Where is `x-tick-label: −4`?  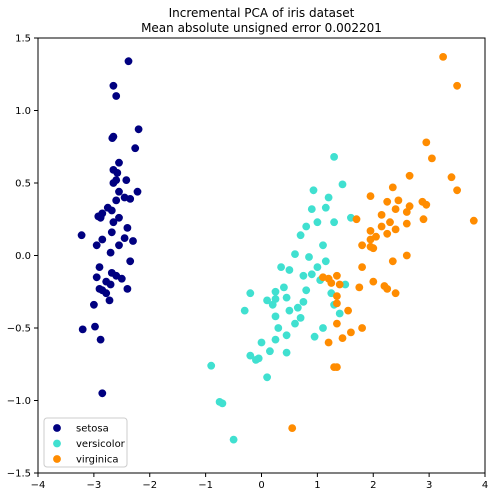 x-tick-label: −4 is located at coordinates (38, 485).